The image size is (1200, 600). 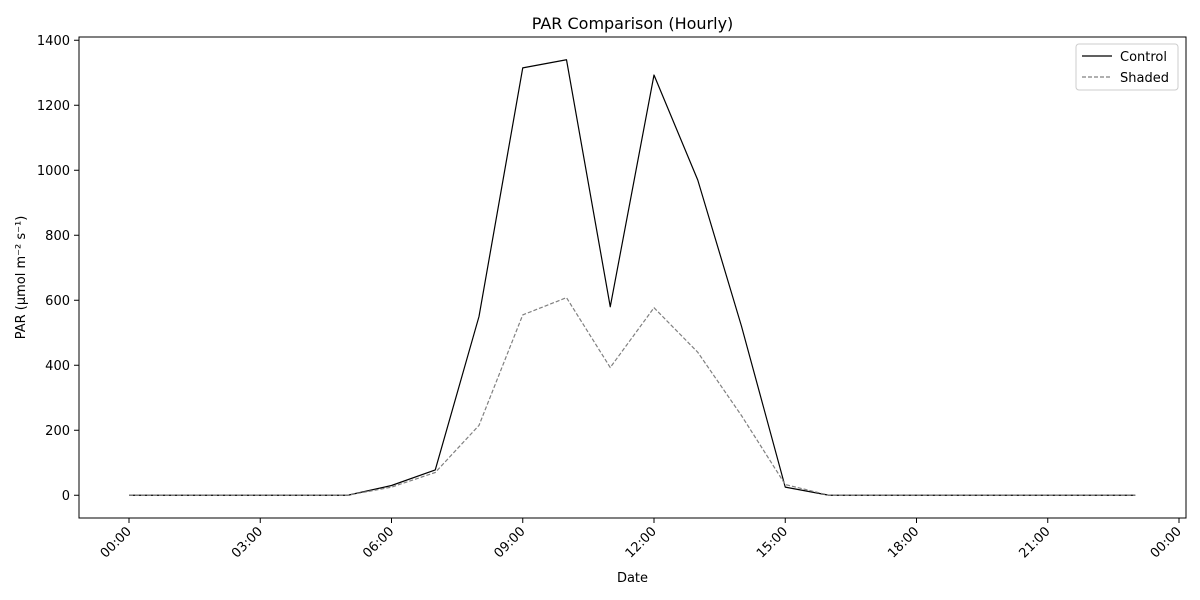 What do you see at coordinates (1144, 78) in the screenshot?
I see `legend-label-shaded: Shaded` at bounding box center [1144, 78].